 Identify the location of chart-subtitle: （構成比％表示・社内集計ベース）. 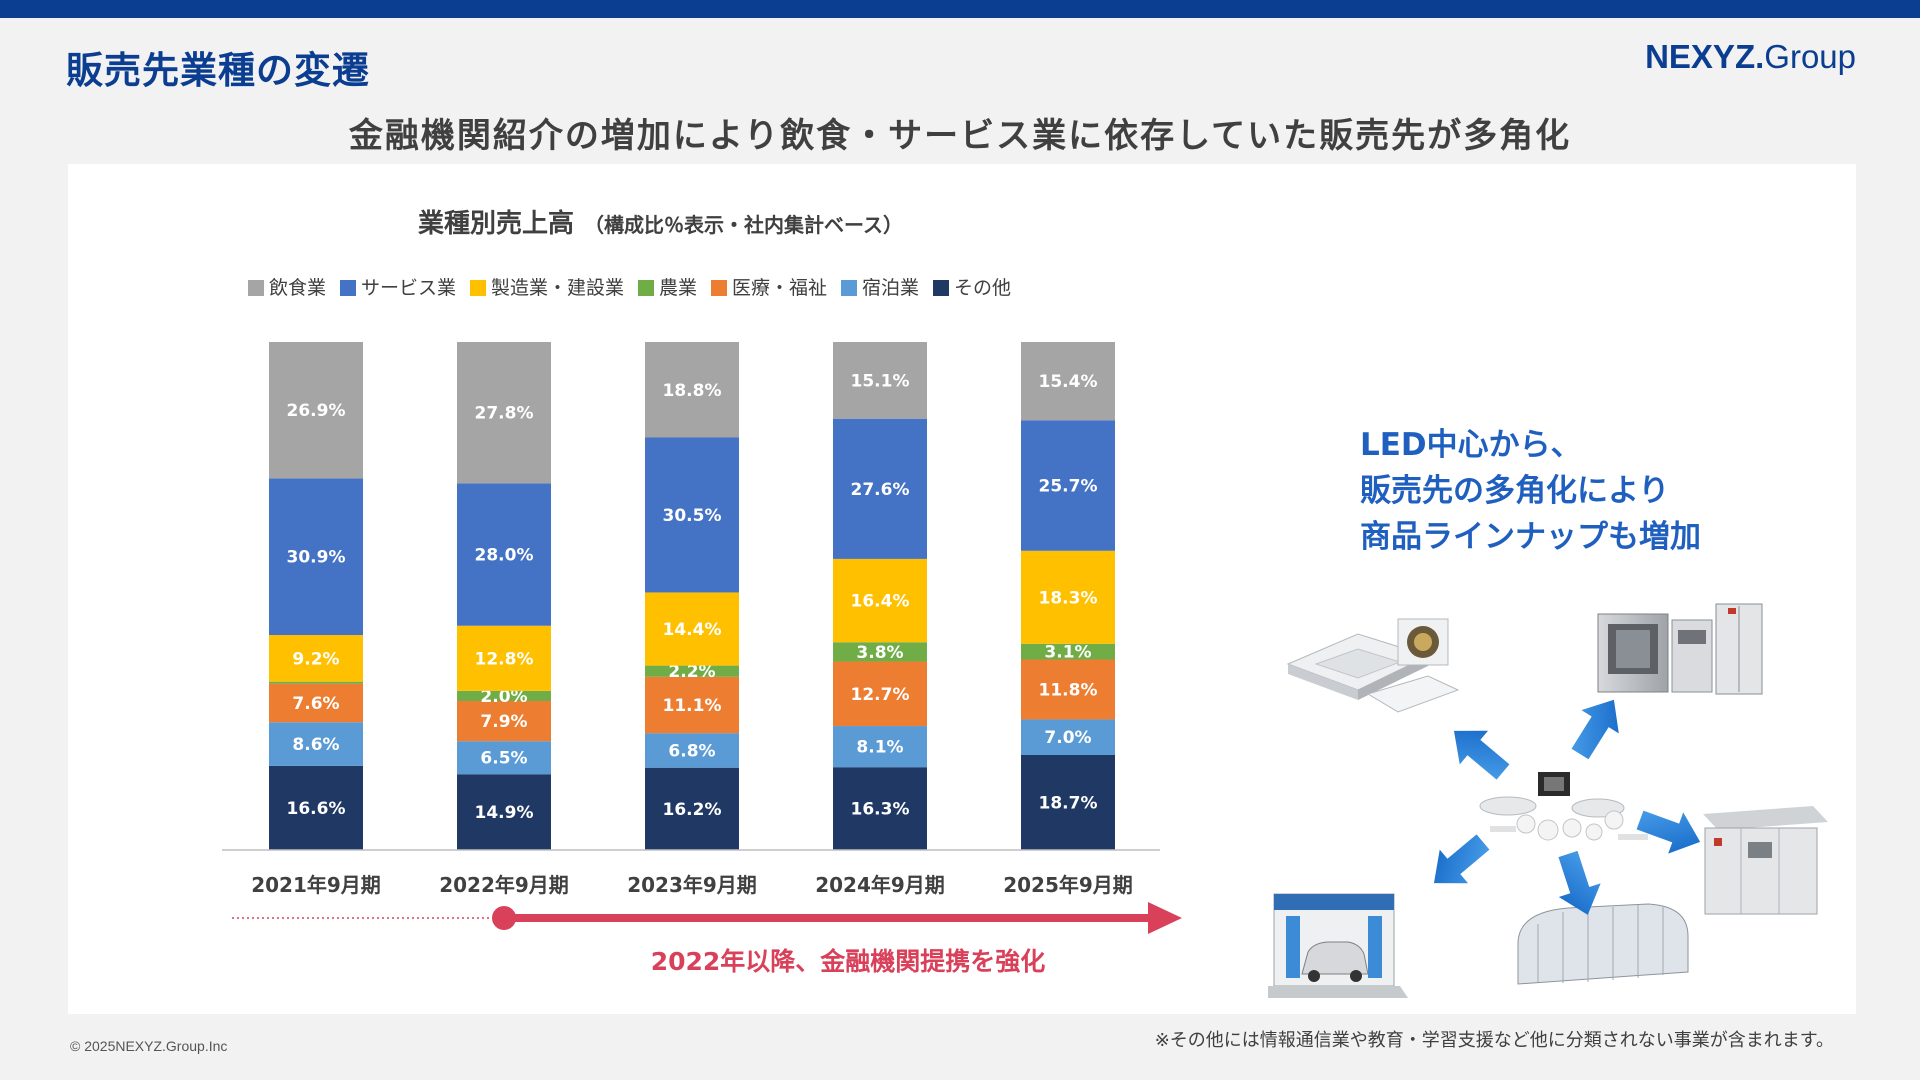
(743, 225).